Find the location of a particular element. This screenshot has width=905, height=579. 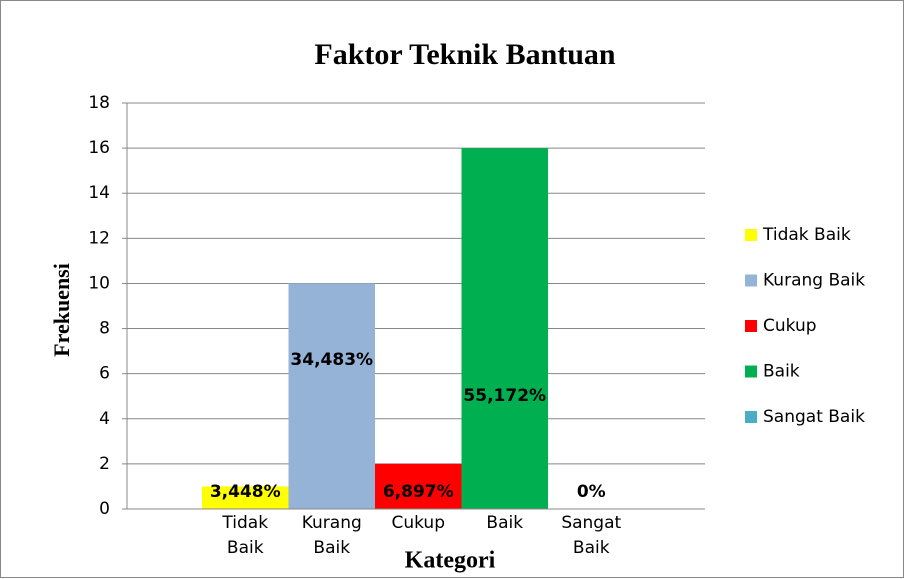

y-tick-label: 4 is located at coordinates (104, 419).